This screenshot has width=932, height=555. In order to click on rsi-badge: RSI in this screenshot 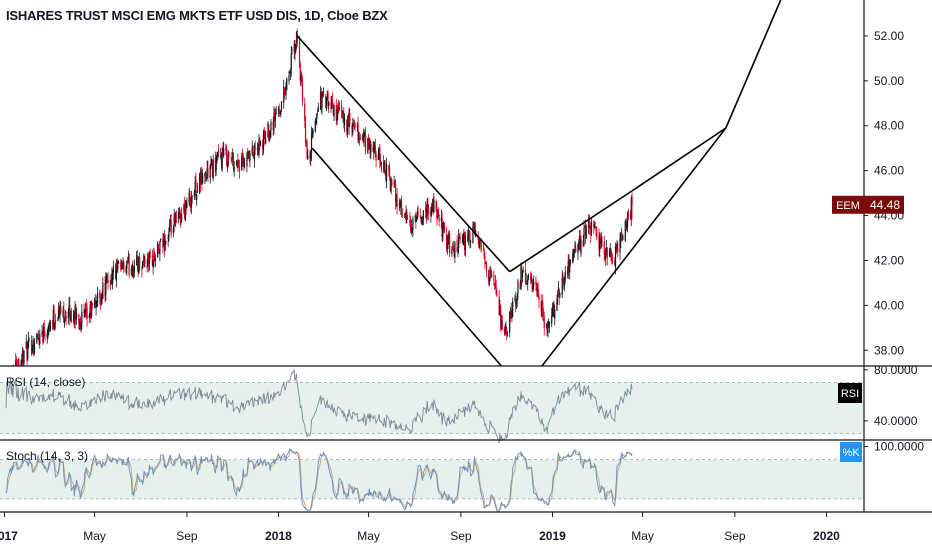, I will do `click(850, 393)`.